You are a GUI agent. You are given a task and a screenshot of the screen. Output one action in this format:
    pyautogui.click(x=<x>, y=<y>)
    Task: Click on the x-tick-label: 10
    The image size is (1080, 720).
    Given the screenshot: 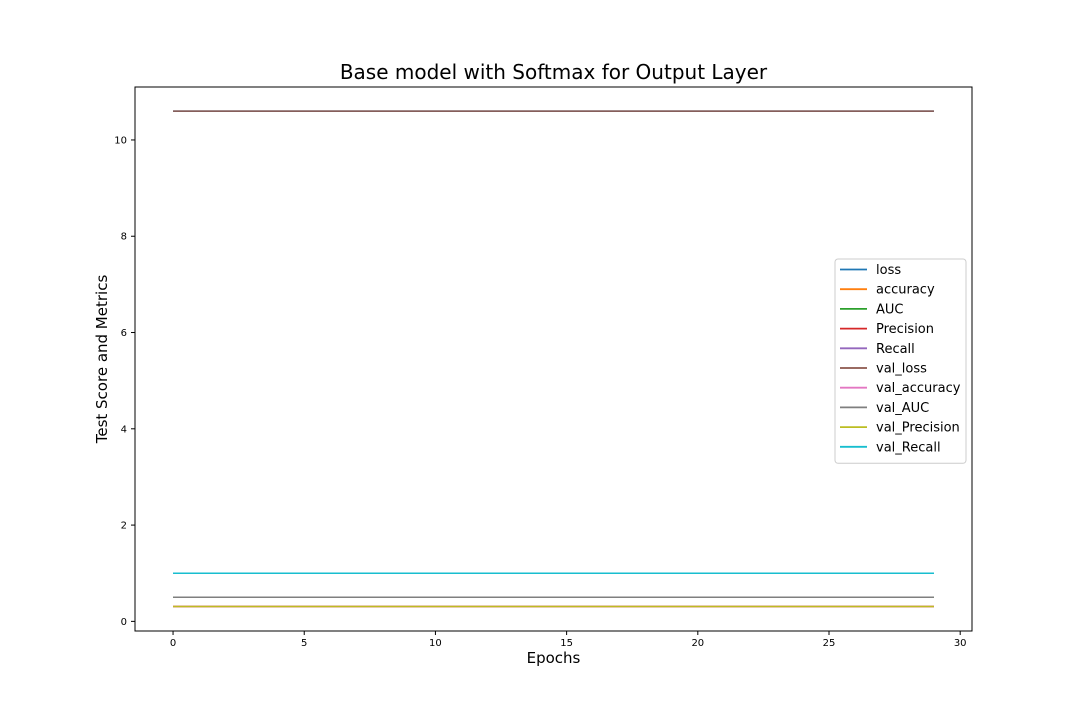 What is the action you would take?
    pyautogui.click(x=435, y=643)
    